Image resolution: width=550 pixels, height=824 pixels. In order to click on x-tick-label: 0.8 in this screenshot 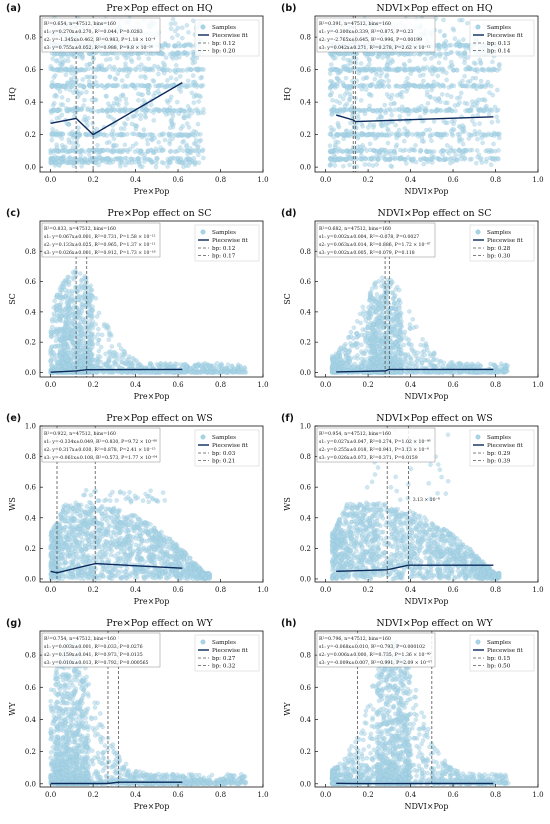, I will do `click(495, 180)`.